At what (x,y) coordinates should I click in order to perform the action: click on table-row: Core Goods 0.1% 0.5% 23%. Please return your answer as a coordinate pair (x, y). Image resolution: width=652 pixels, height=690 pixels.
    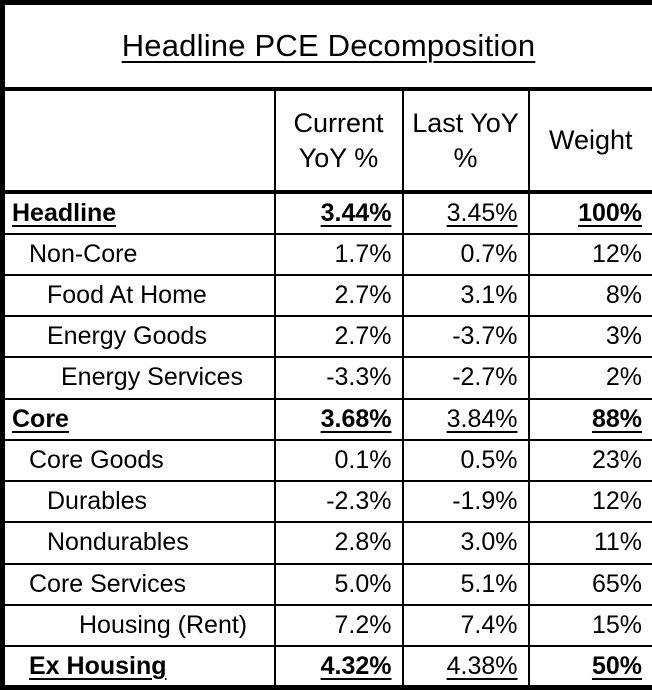
    Looking at the image, I should click on (326, 460).